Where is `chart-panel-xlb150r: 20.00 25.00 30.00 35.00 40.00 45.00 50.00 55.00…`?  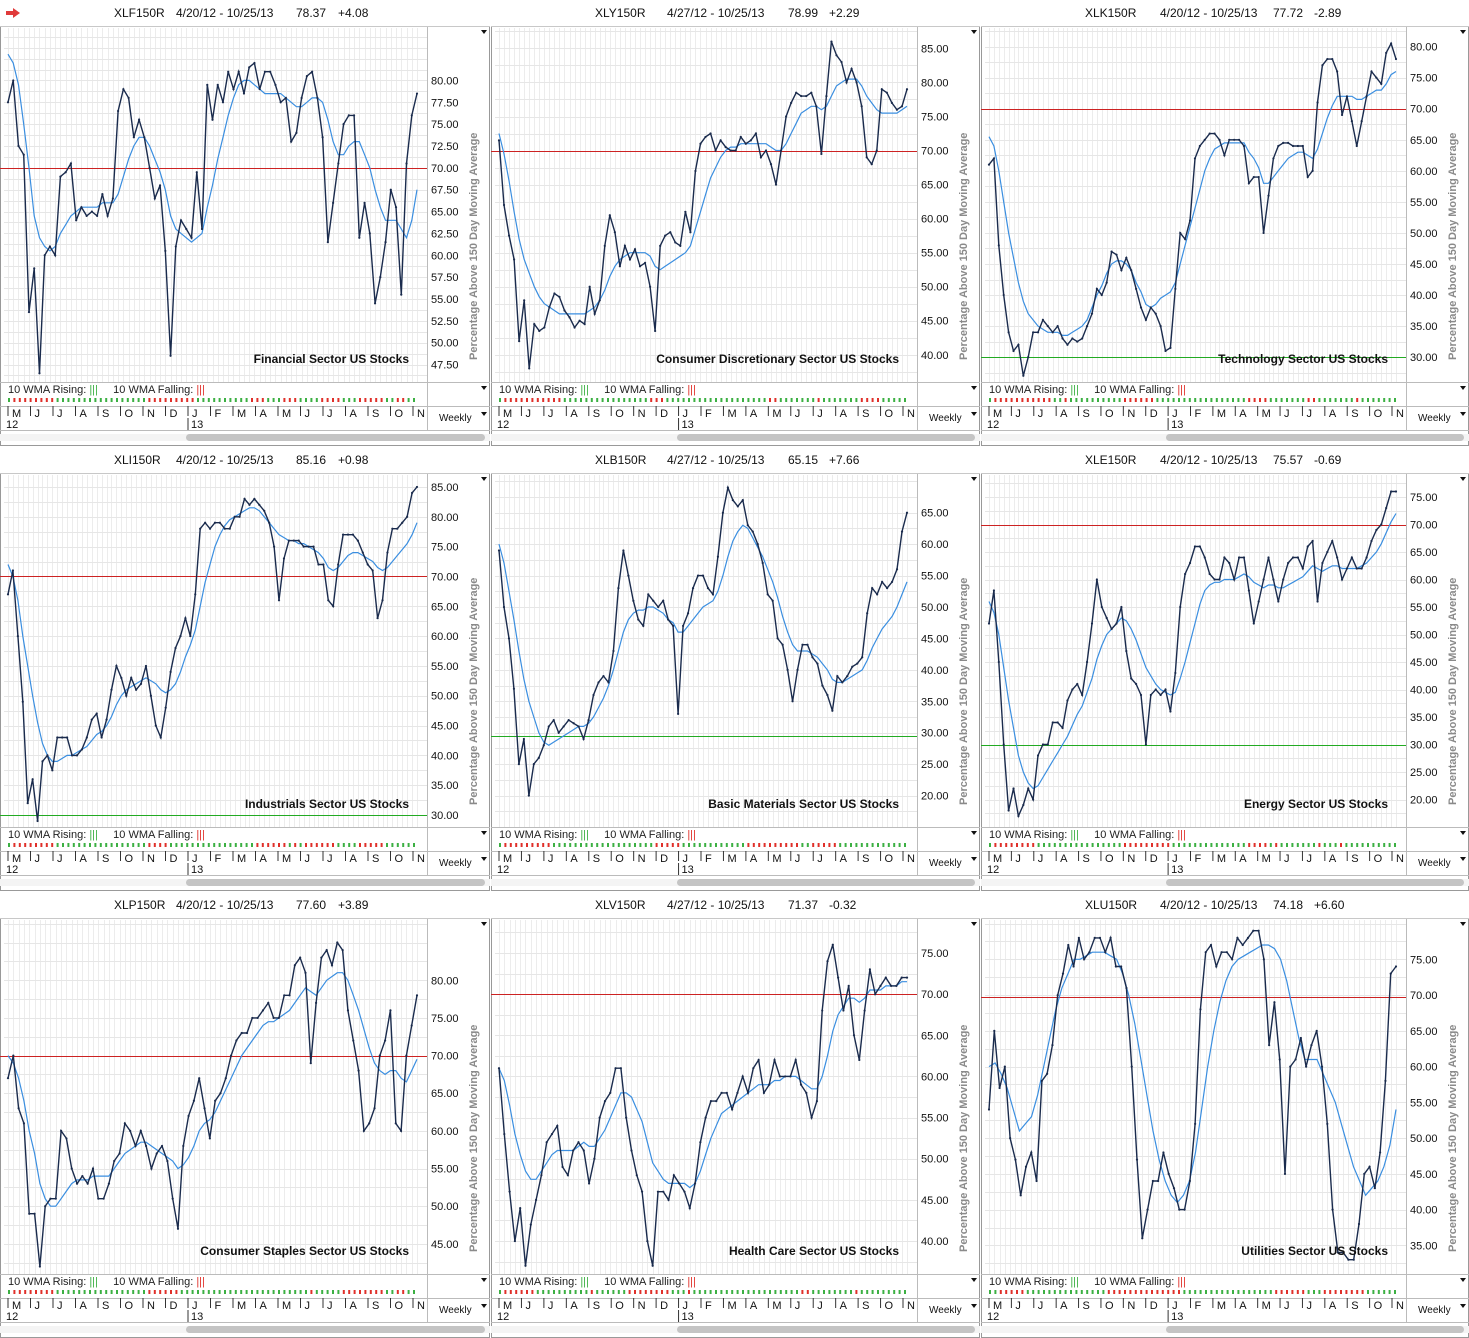
chart-panel-xlb150r: 20.00 25.00 30.00 35.00 40.00 45.00 50.00 55.00… is located at coordinates (735, 669).